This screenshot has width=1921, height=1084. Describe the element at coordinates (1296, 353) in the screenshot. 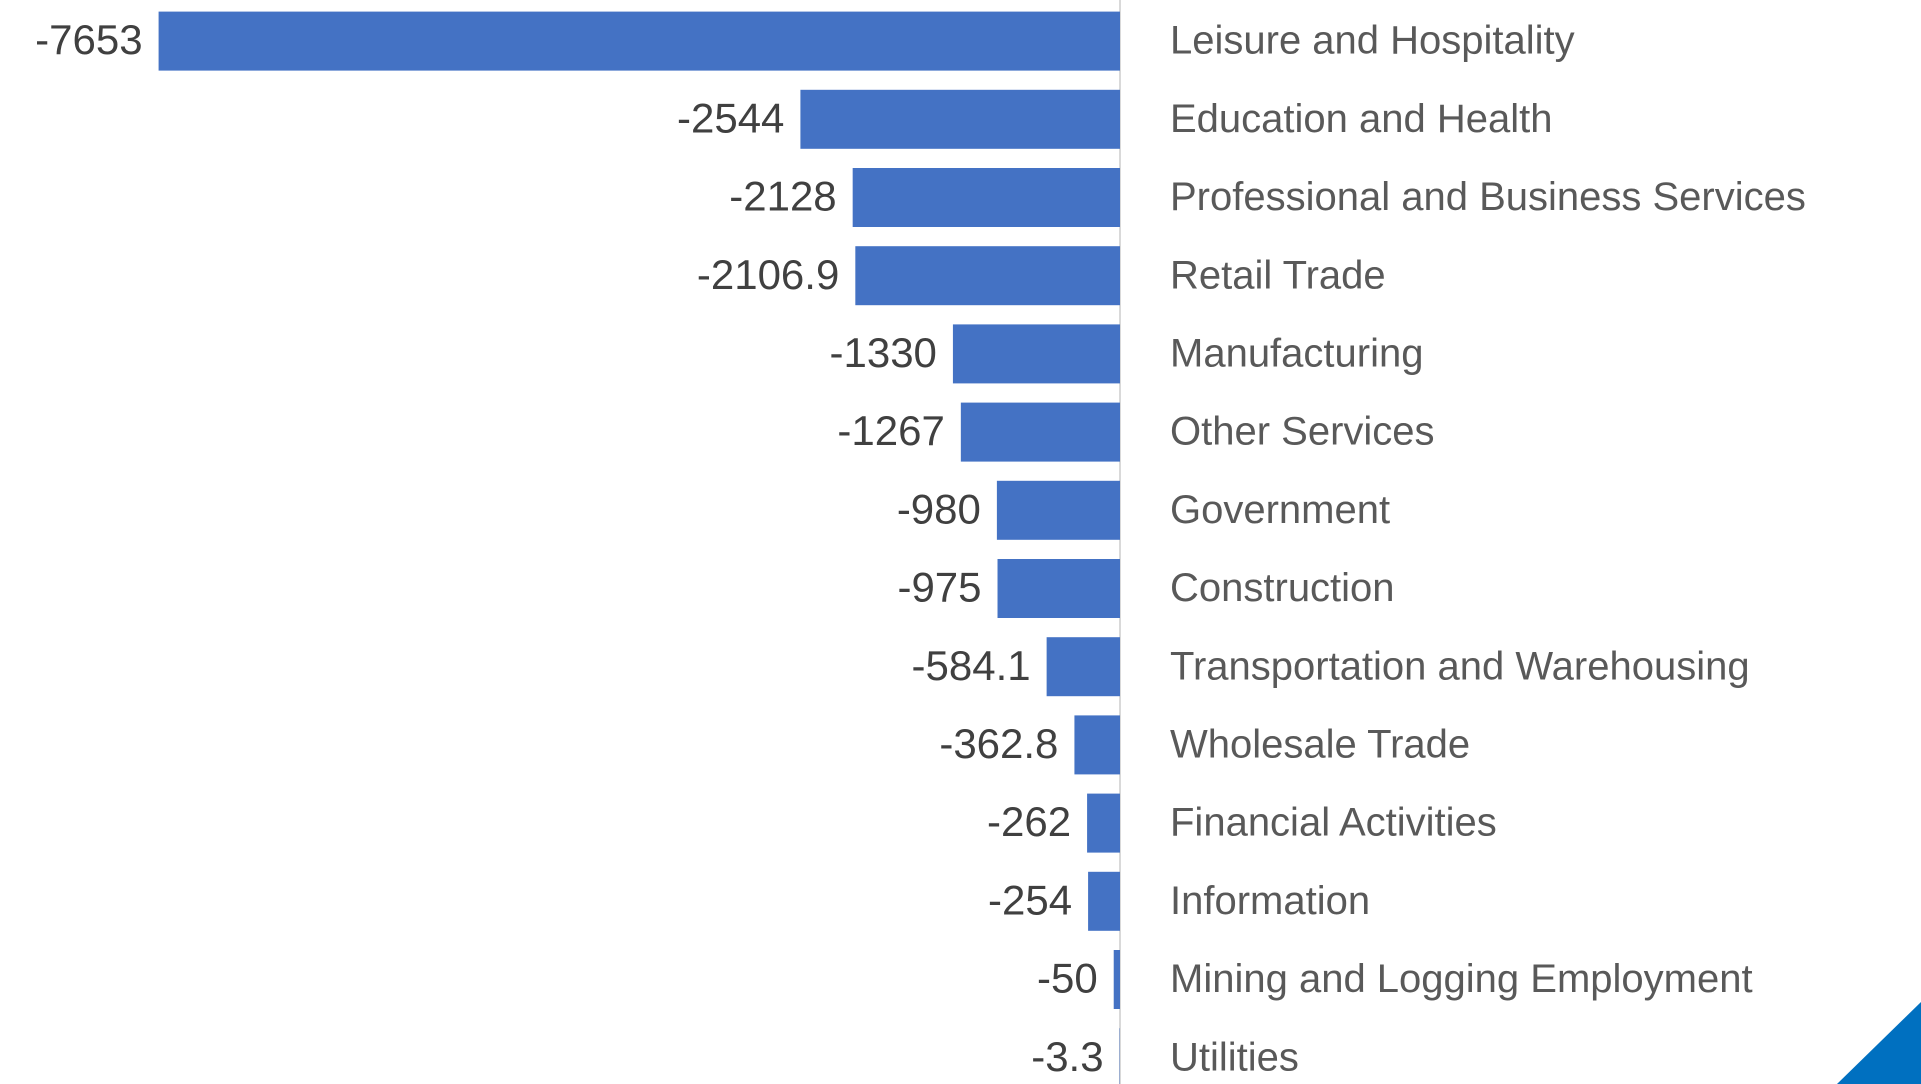

I see `category-label: Manufacturing` at that location.